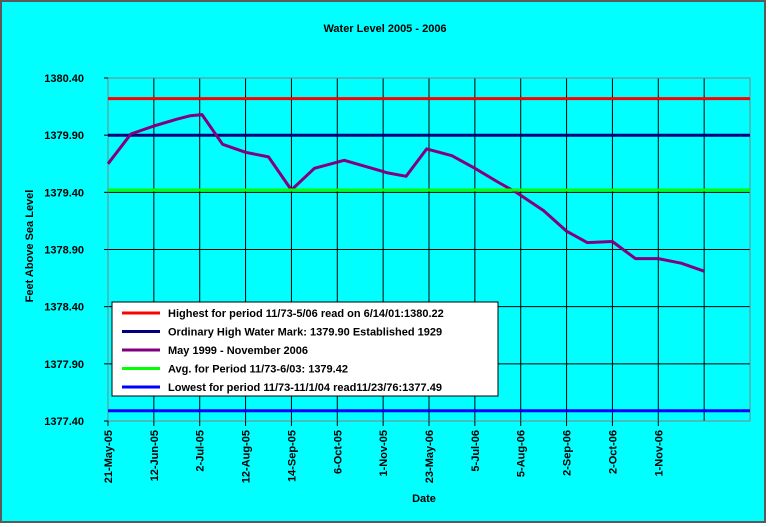 The height and width of the screenshot is (527, 770). What do you see at coordinates (201, 451) in the screenshot?
I see `x-tick-label: 2-Jul-05` at bounding box center [201, 451].